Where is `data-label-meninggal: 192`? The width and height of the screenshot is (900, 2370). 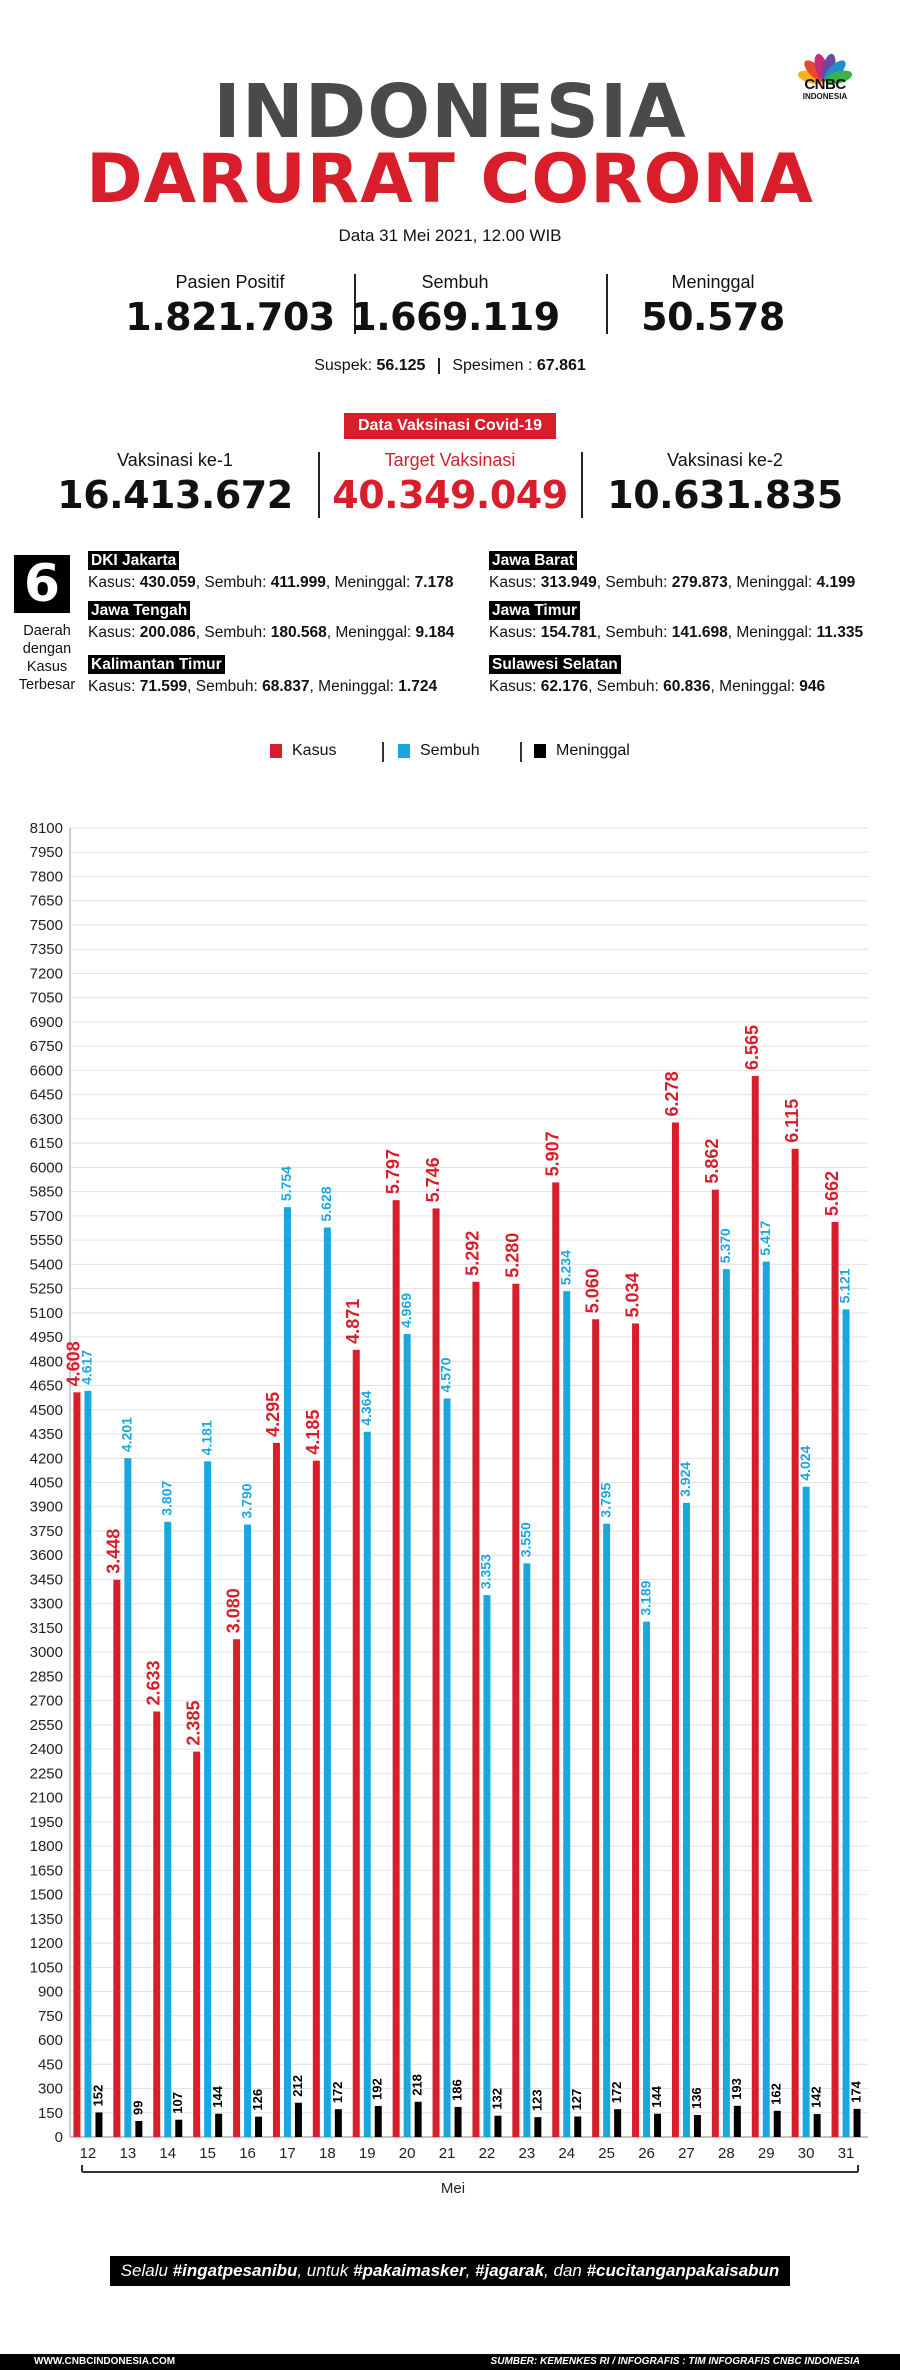 data-label-meninggal: 192 is located at coordinates (377, 2089).